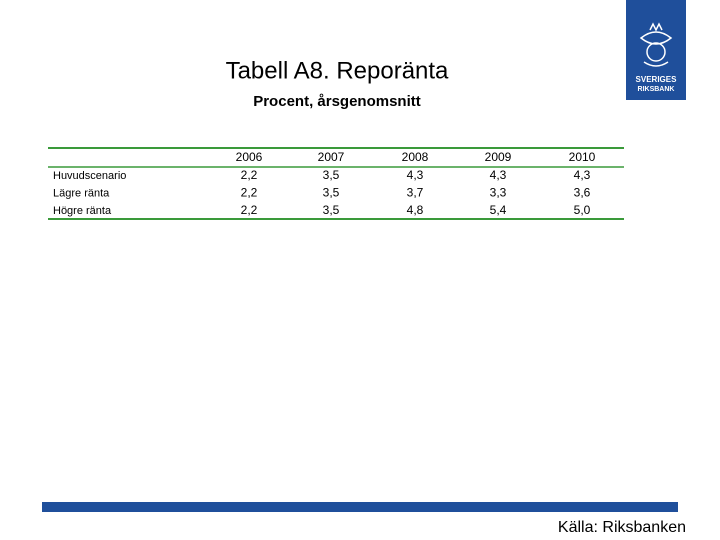 The image size is (720, 540). I want to click on cell: 3,7, so click(415, 193).